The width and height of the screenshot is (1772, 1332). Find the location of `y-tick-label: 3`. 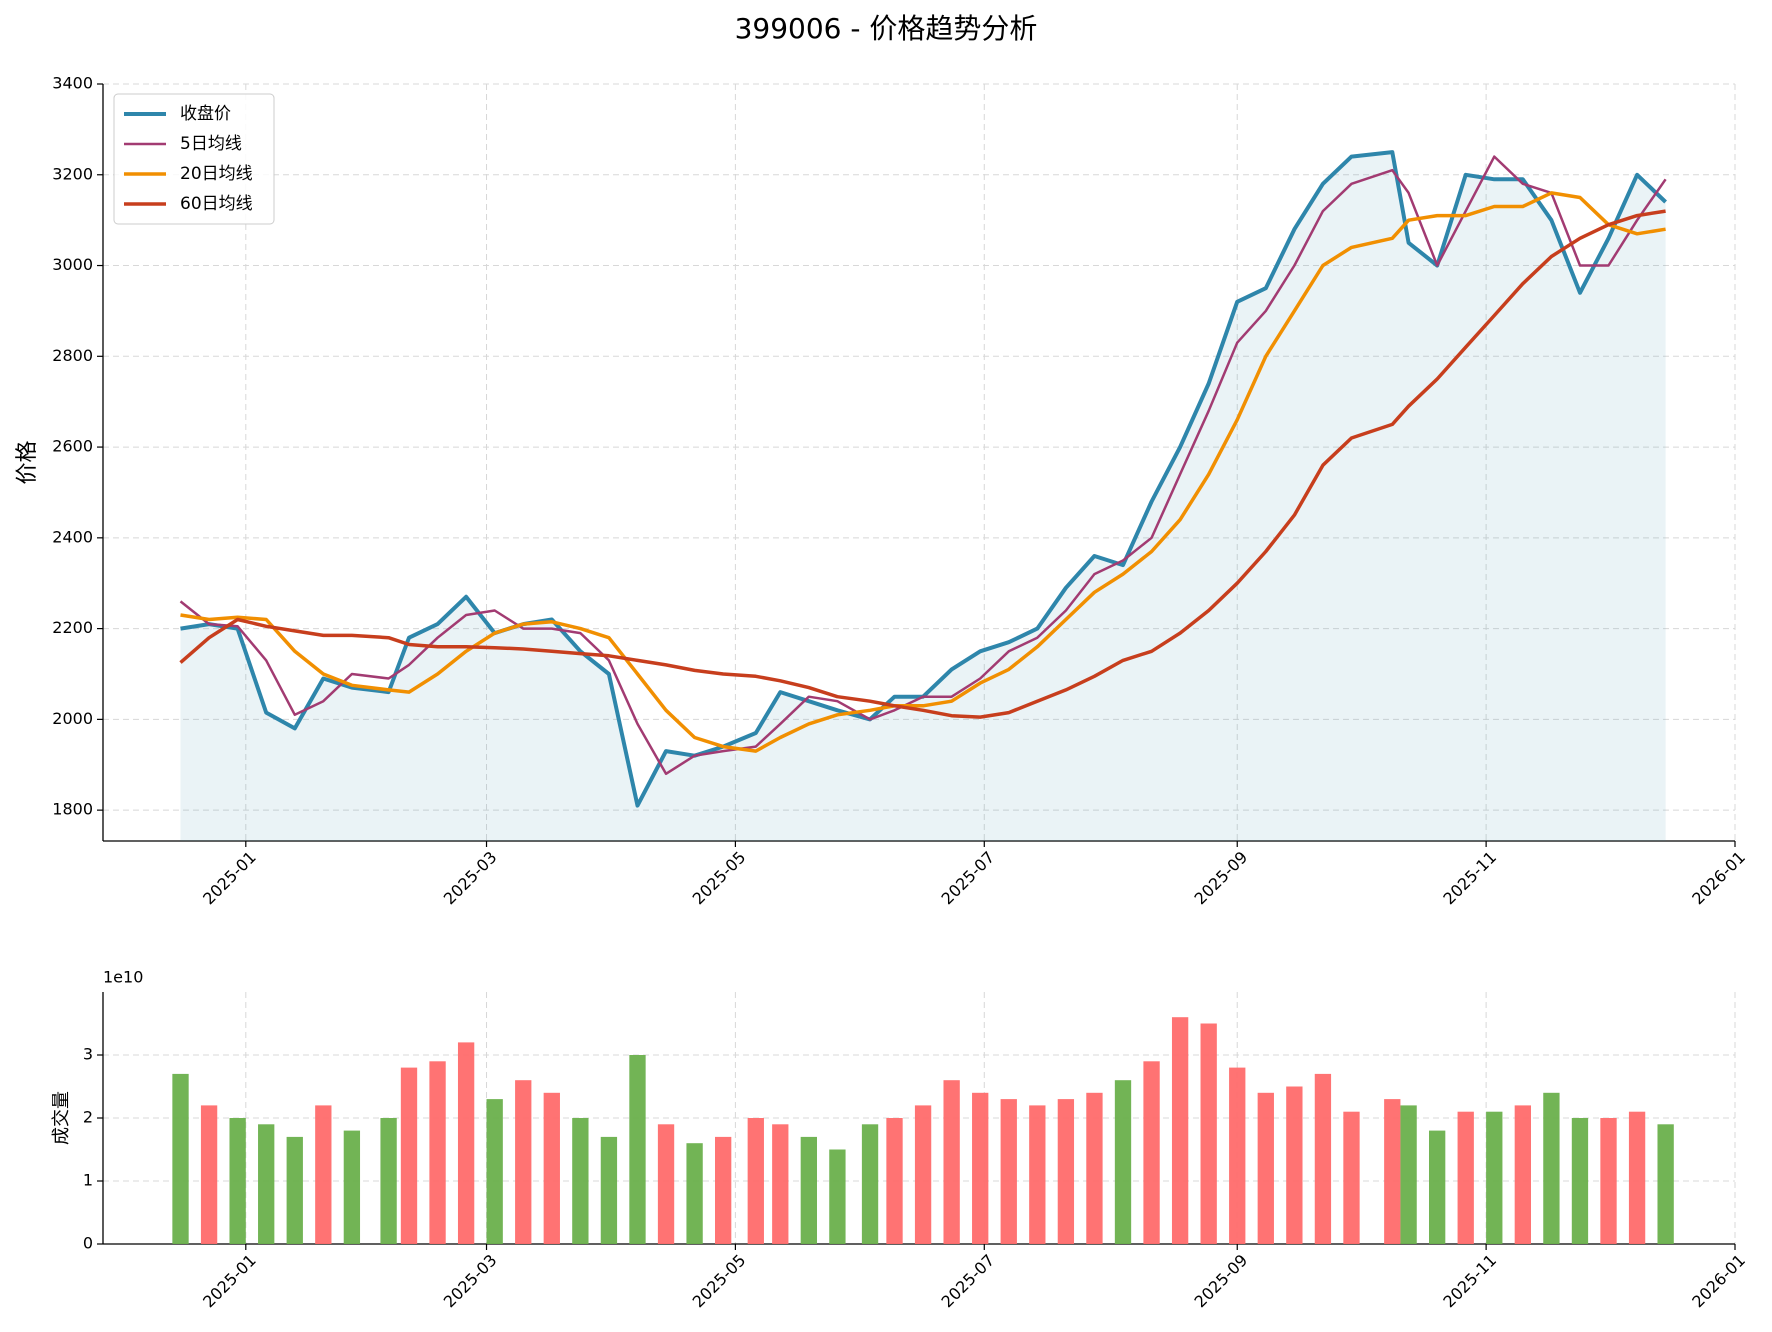

y-tick-label: 3 is located at coordinates (88, 1054).